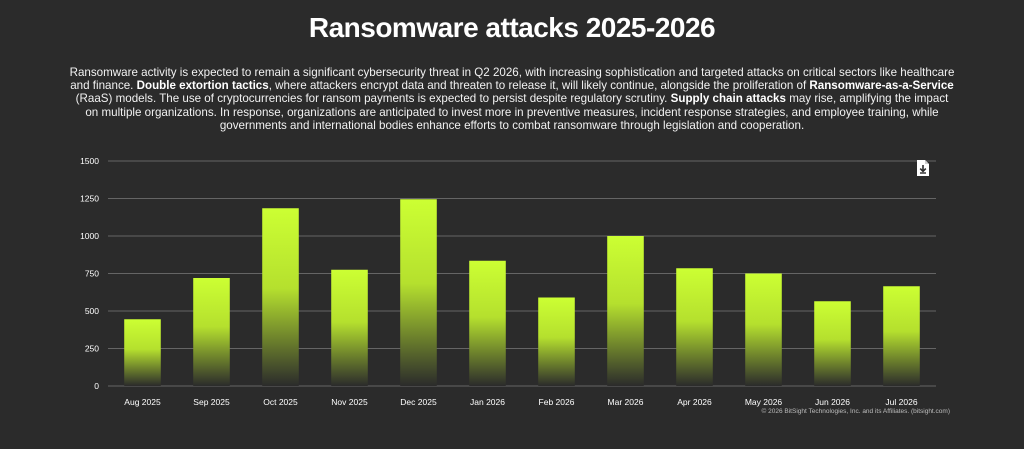  I want to click on description-highlight: Supply chain attacks, so click(728, 99).